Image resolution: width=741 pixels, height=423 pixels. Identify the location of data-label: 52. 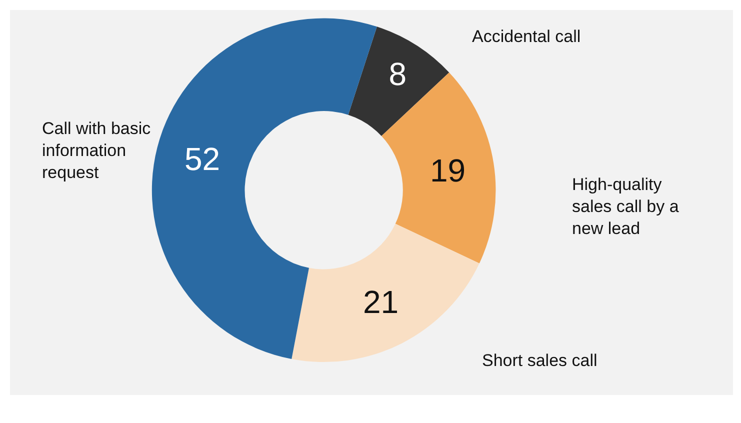
(202, 158).